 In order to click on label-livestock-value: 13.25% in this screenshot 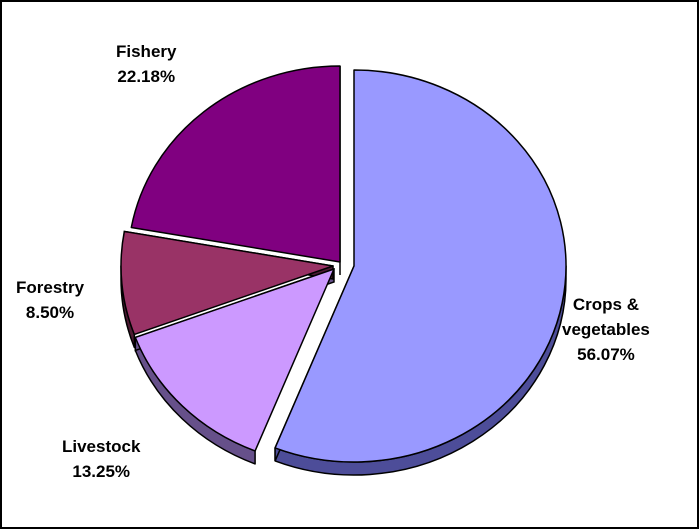, I will do `click(101, 471)`.